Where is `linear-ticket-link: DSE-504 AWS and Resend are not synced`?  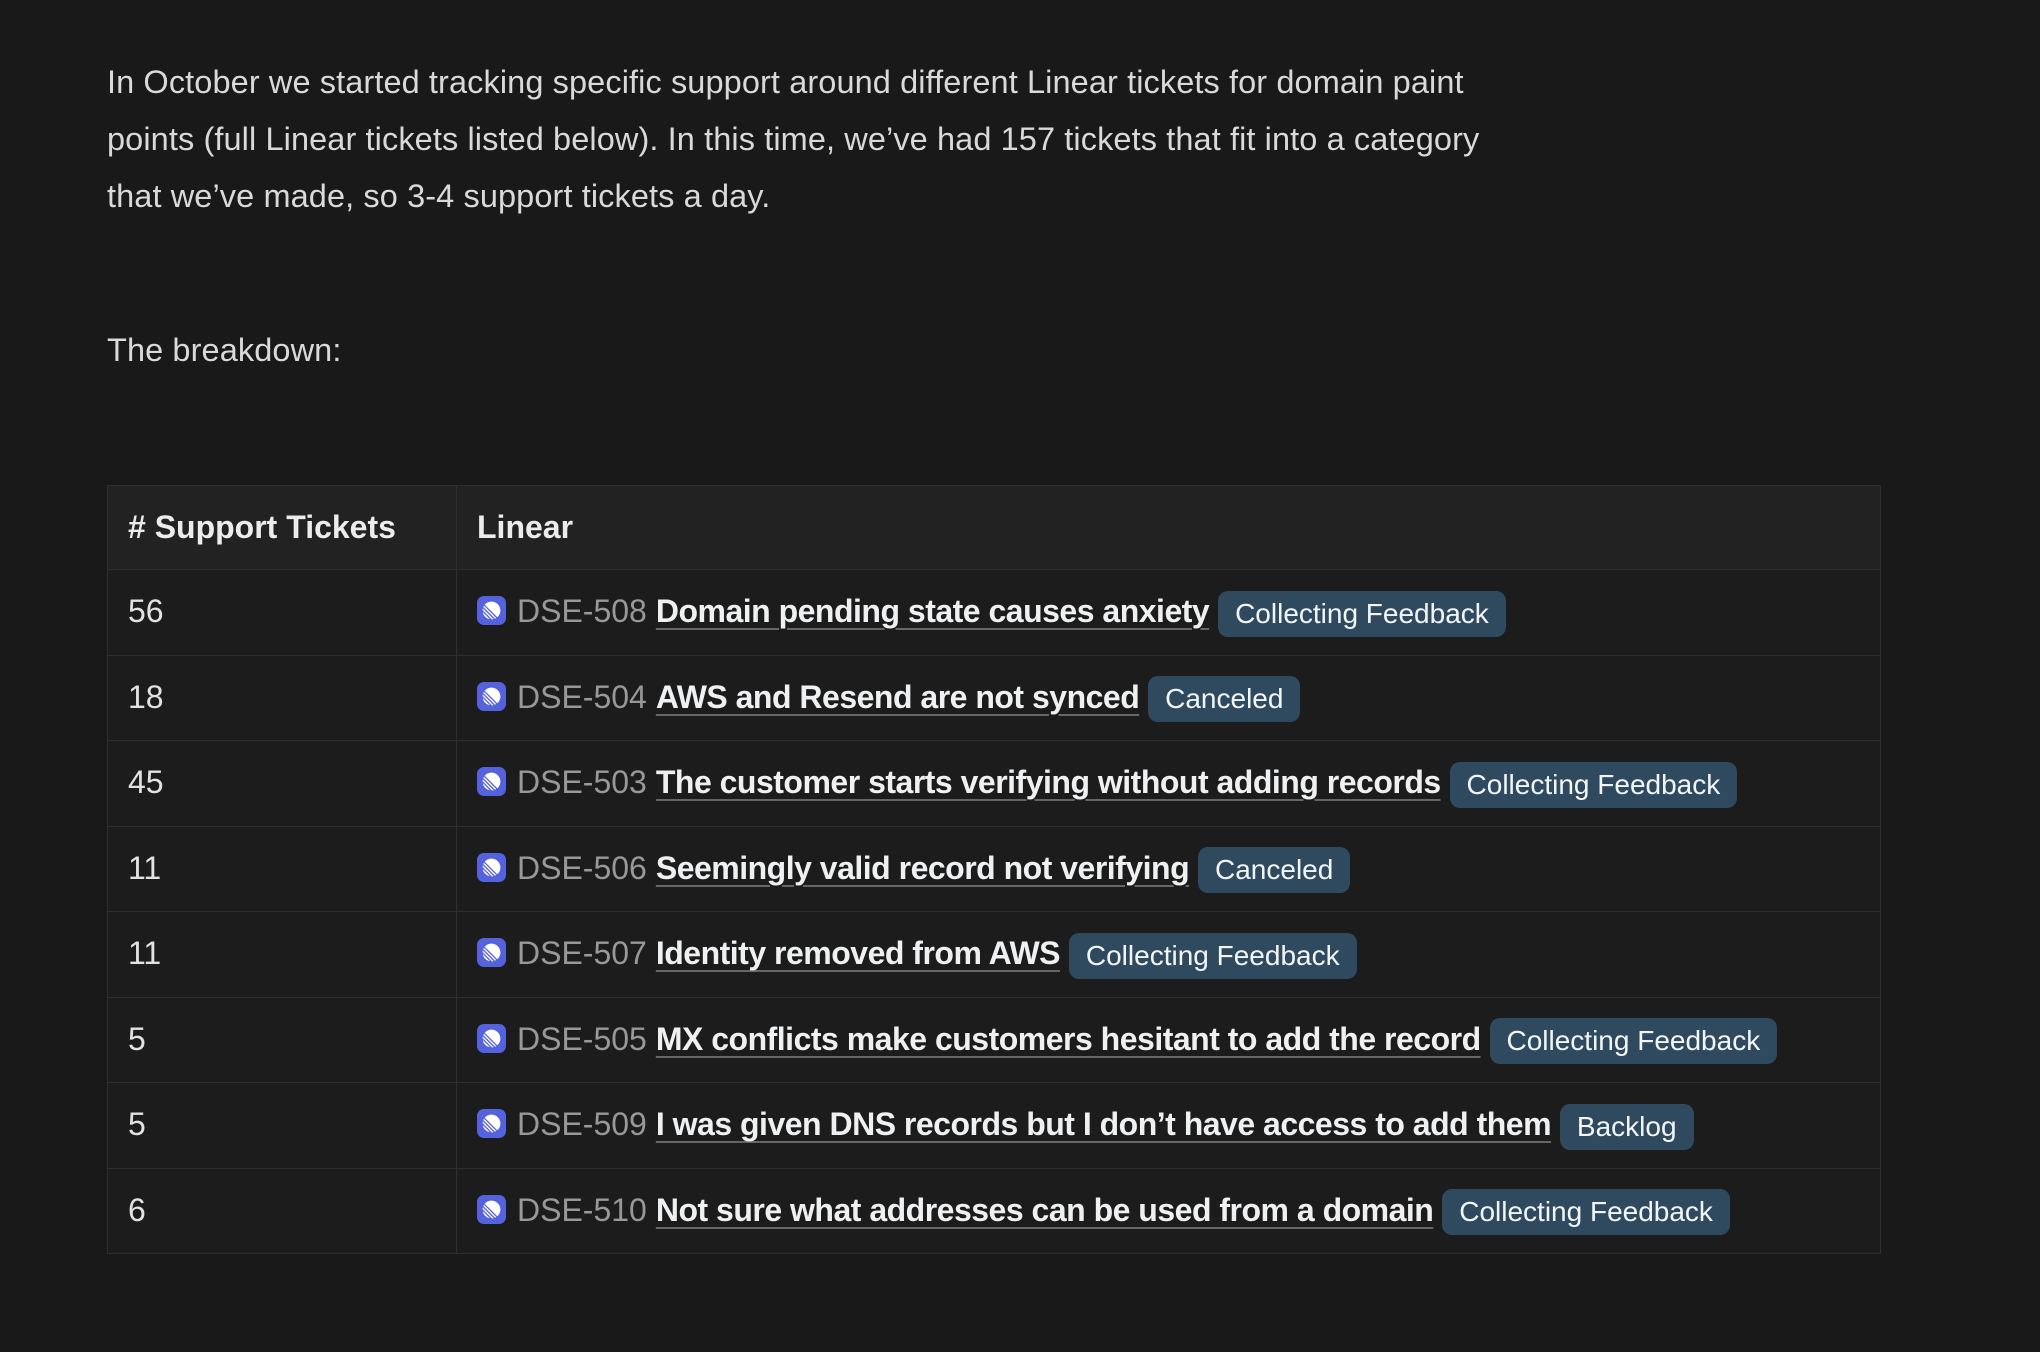
linear-ticket-link: DSE-504 AWS and Resend are not synced is located at coordinates (808, 696).